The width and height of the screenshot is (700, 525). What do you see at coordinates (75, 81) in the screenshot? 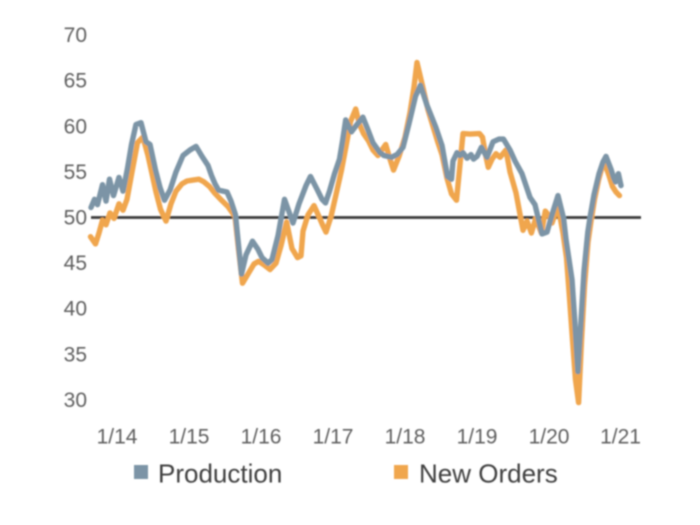
I see `svg-text: 65` at bounding box center [75, 81].